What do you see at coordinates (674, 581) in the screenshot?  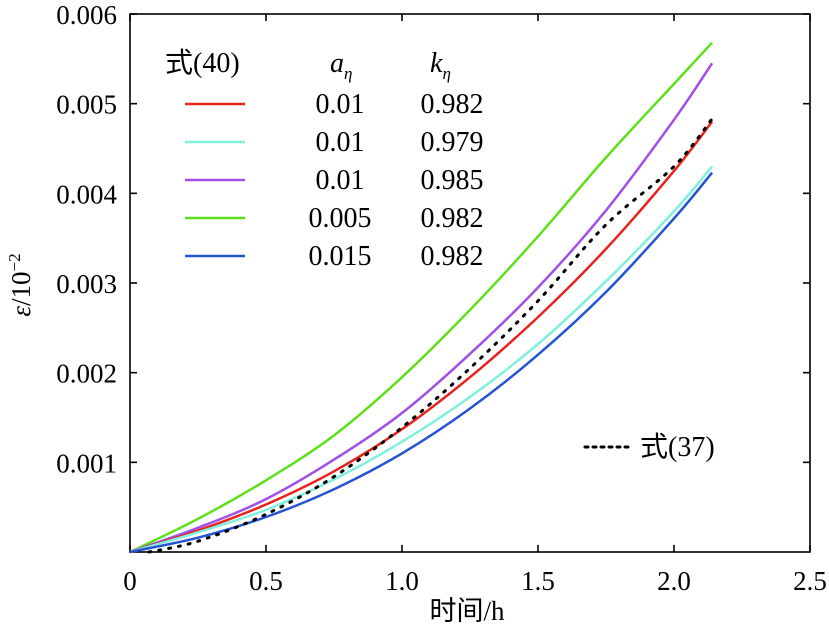 I see `x-tick-label: 2.0` at bounding box center [674, 581].